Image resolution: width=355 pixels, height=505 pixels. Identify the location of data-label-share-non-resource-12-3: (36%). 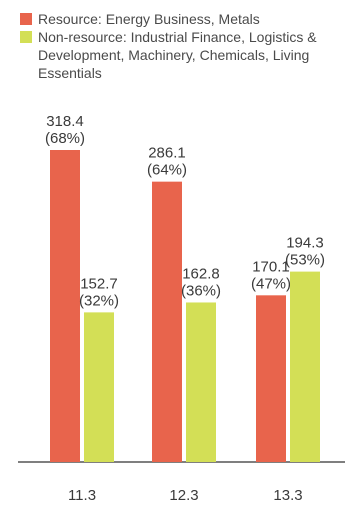
(201, 290).